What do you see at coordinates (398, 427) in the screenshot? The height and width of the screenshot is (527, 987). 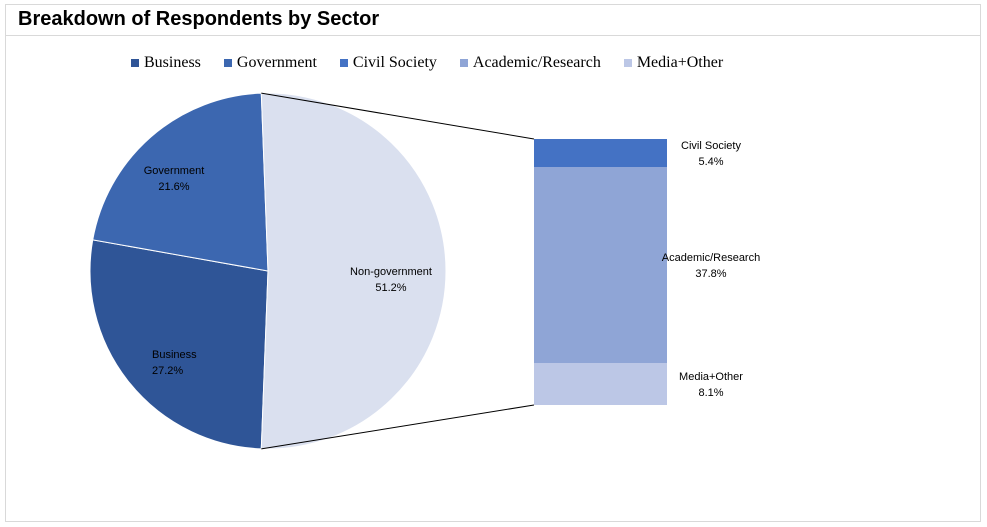 I see `connector-line-bottom` at bounding box center [398, 427].